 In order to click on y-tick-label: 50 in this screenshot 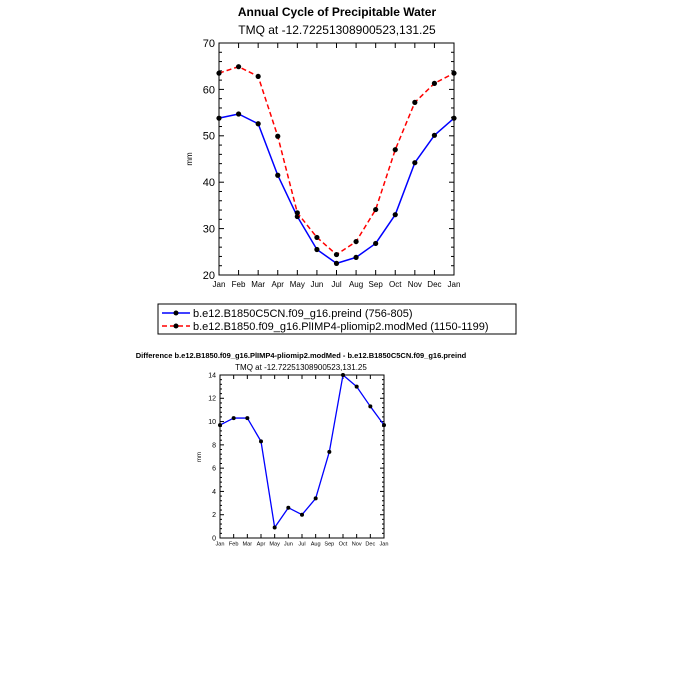, I will do `click(209, 137)`.